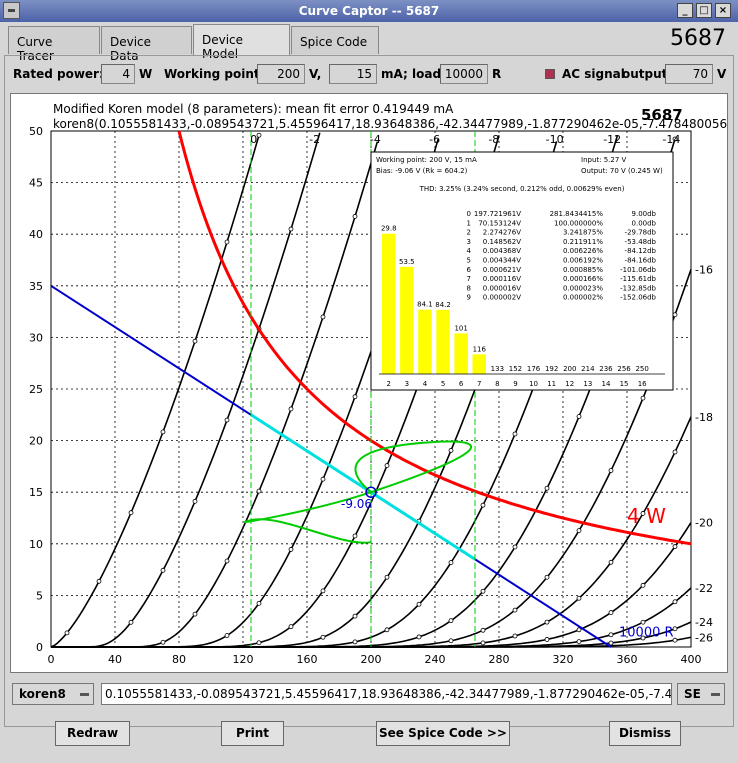 This screenshot has width=738, height=763. I want to click on close-icon: ×, so click(723, 10).